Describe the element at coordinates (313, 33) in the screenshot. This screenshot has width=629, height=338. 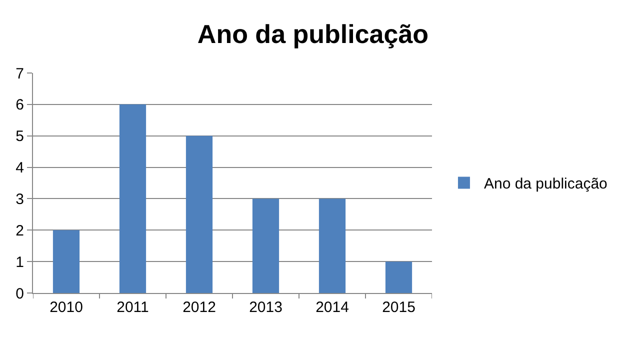
I see `chart-title: Ano da publicação` at that location.